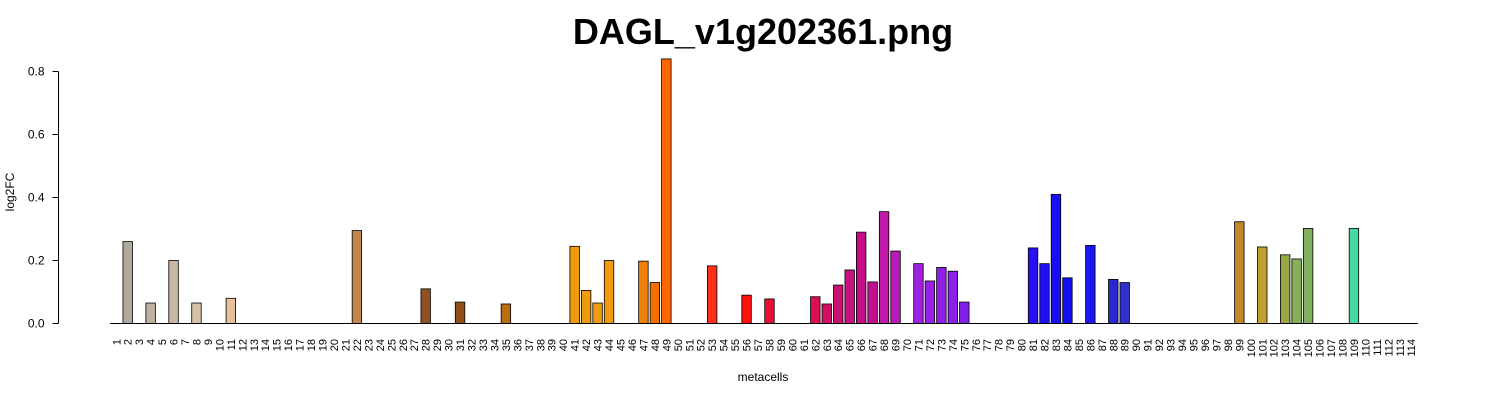  I want to click on chart-title: DAGL_v1g202361.png, so click(763, 31).